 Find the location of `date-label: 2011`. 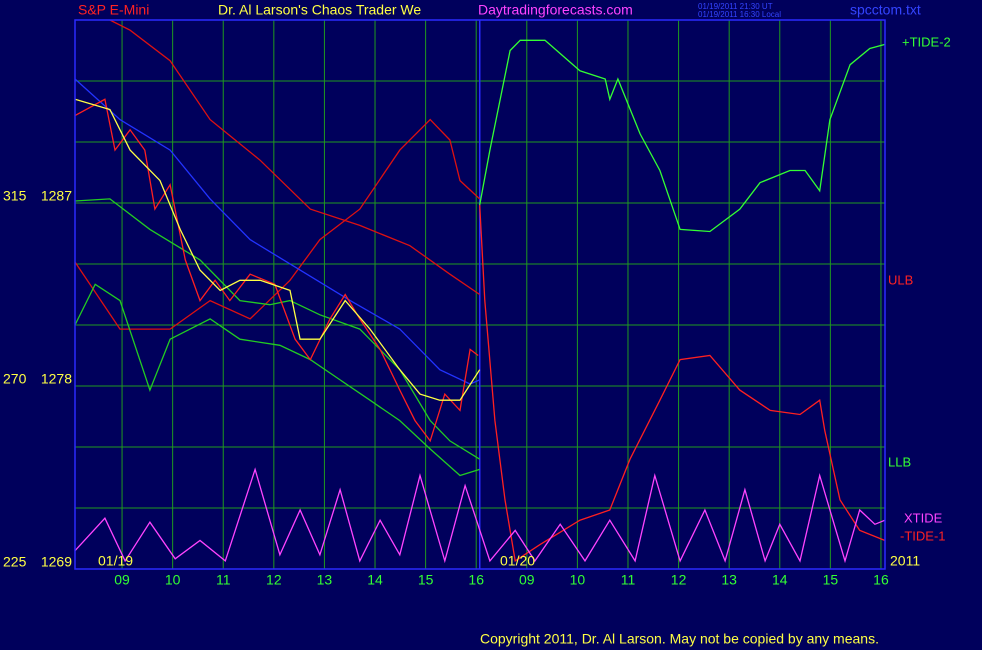

date-label: 2011 is located at coordinates (905, 561).